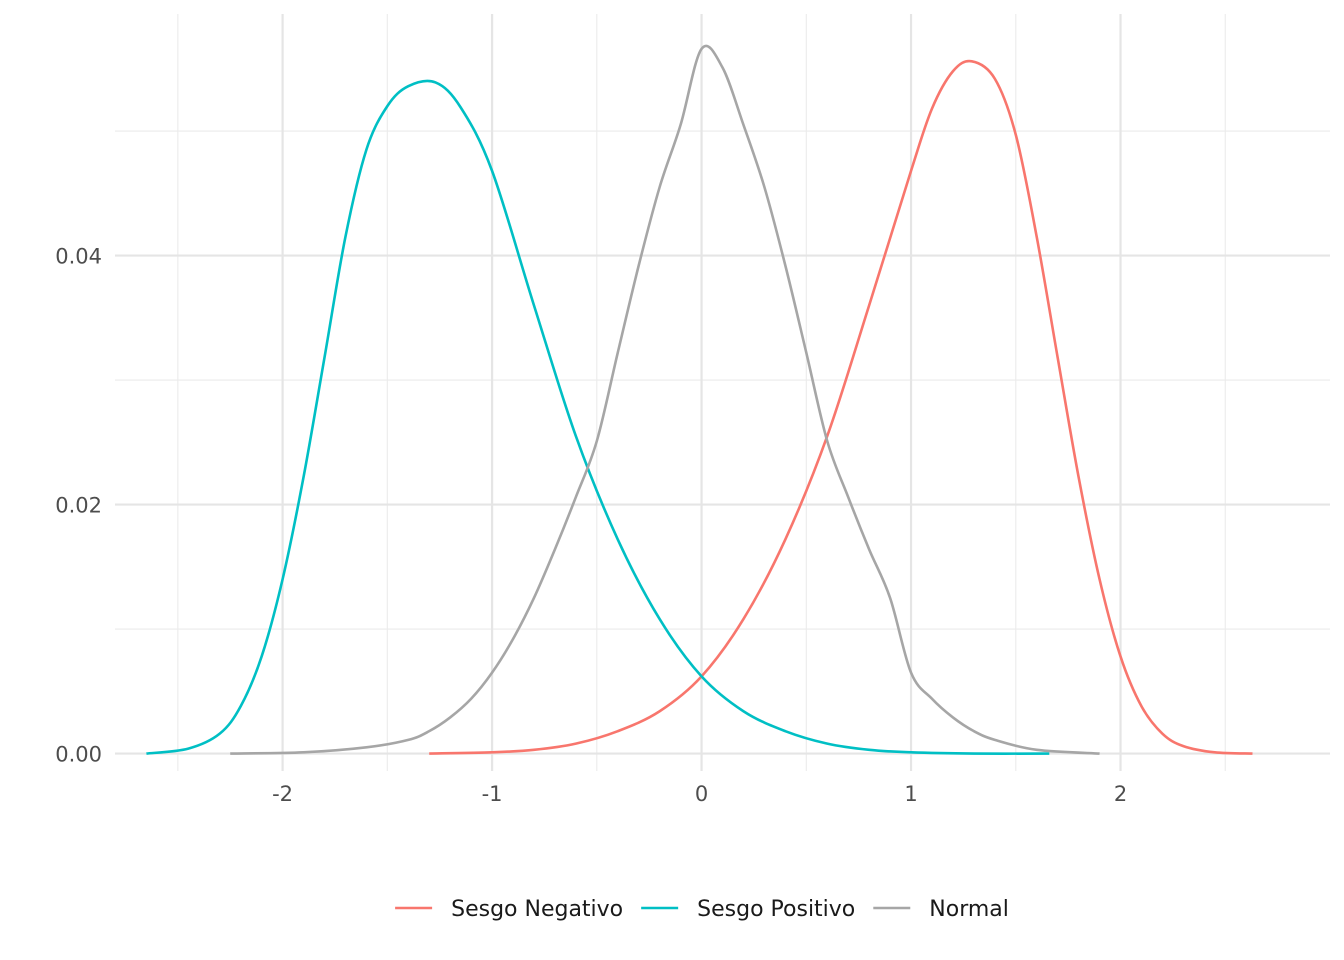  I want to click on legend-label: Sesgo Negativo, so click(537, 909).